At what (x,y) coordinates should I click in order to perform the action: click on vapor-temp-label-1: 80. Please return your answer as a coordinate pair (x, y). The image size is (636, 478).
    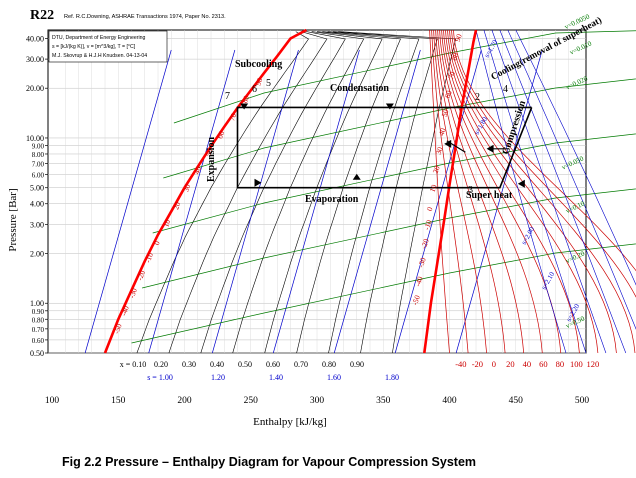
    Looking at the image, I should click on (454, 56).